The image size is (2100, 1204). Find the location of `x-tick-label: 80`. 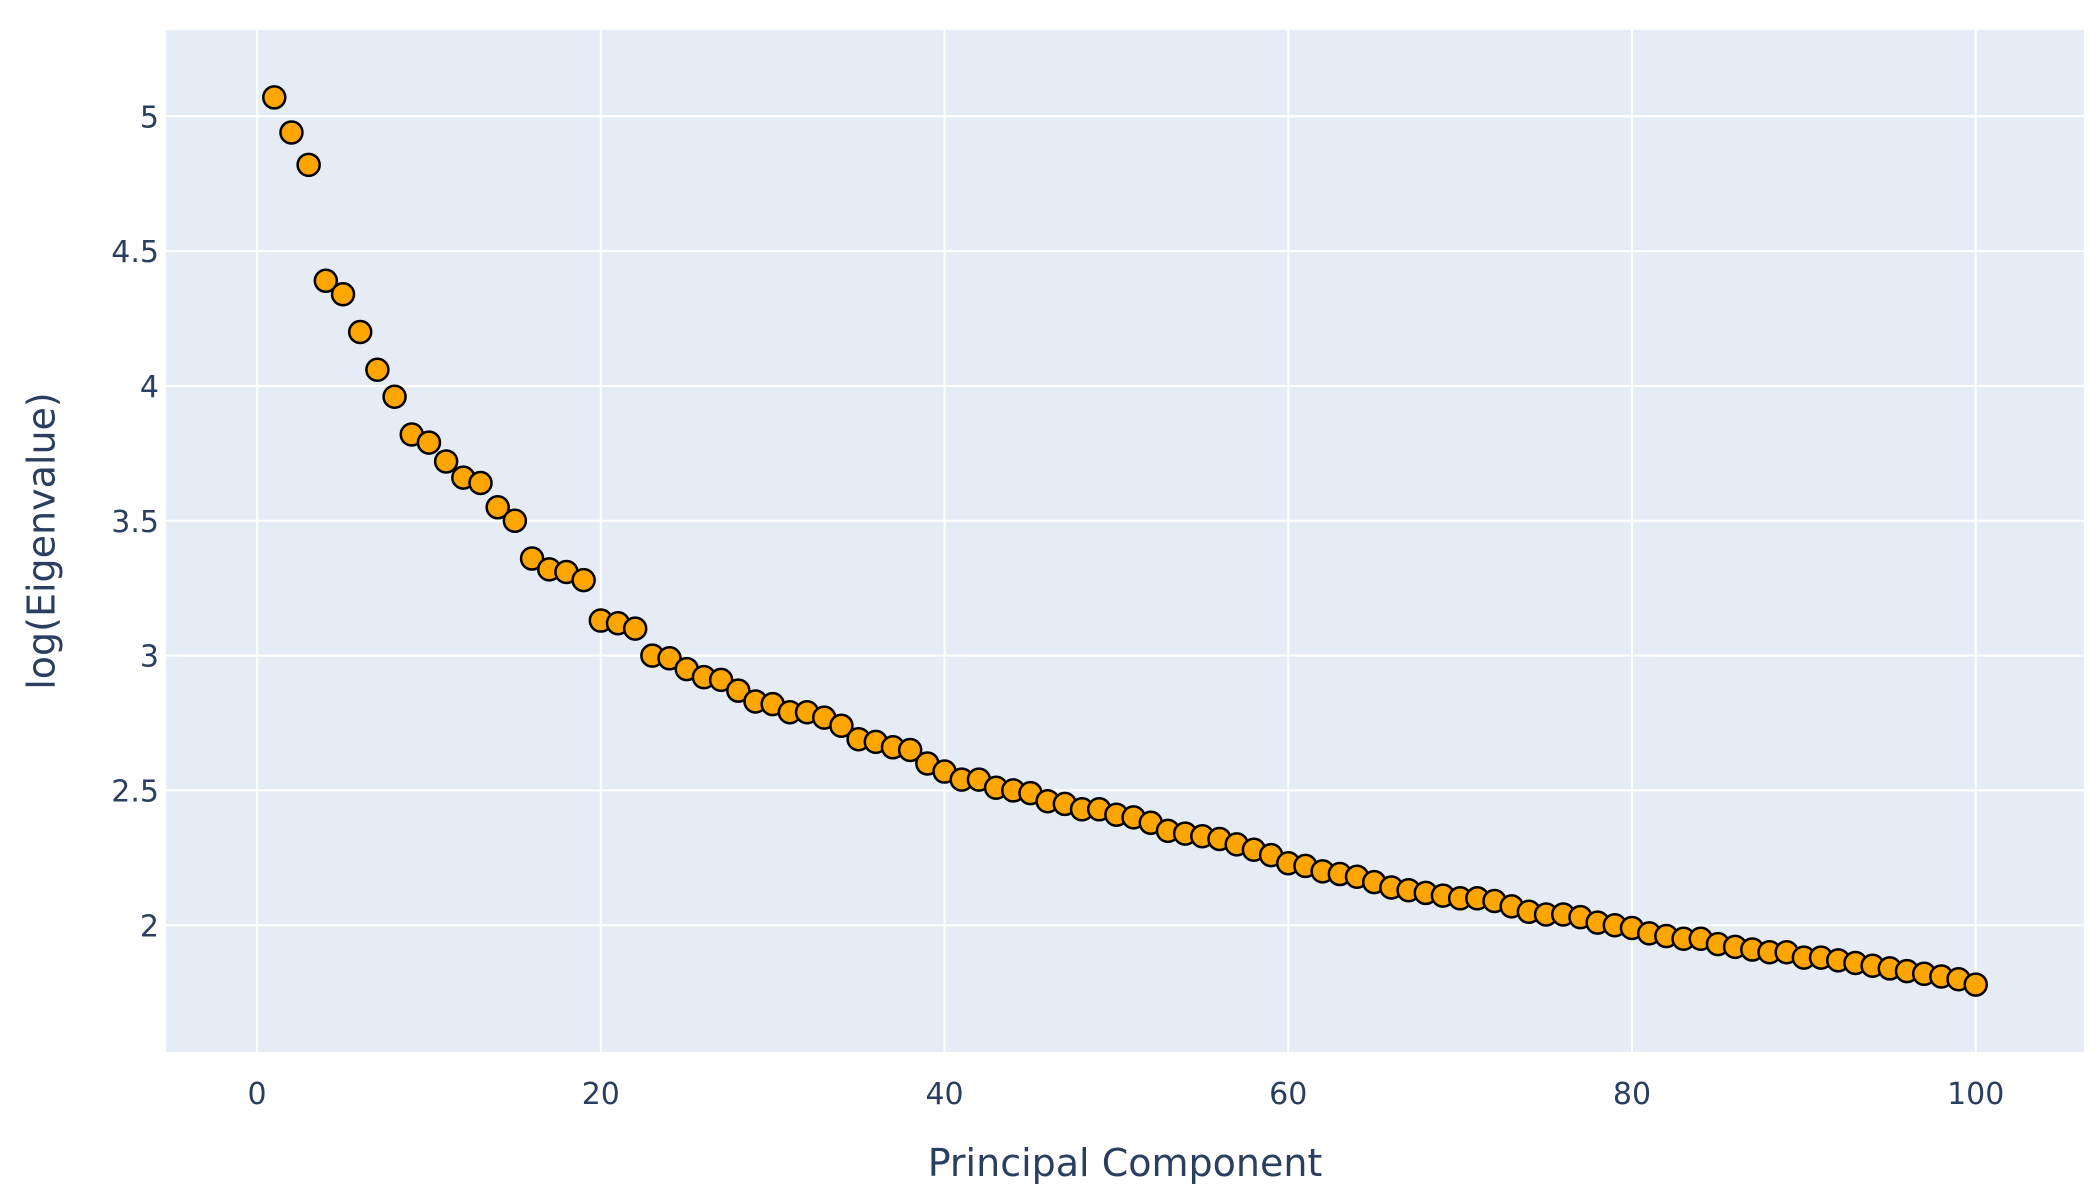

x-tick-label: 80 is located at coordinates (1632, 1094).